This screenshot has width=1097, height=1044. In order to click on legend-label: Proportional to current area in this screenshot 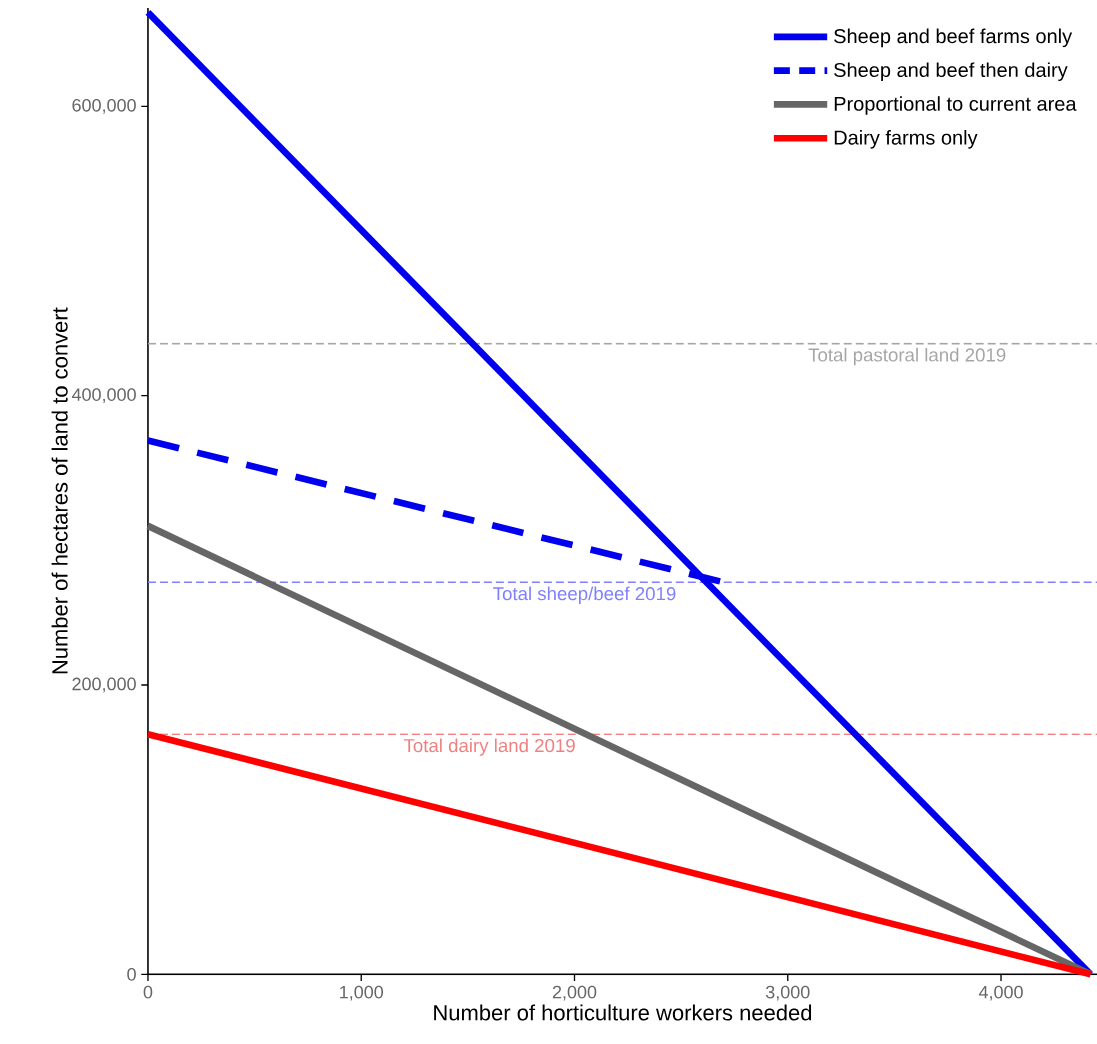, I will do `click(955, 105)`.